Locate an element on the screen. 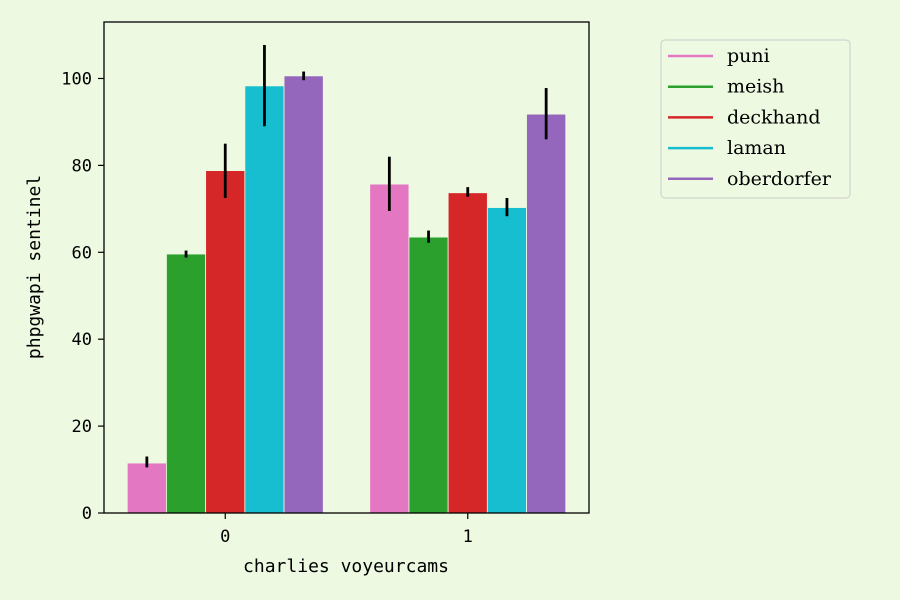  y-axis-label: phpgwapi sentinel is located at coordinates (34, 267).